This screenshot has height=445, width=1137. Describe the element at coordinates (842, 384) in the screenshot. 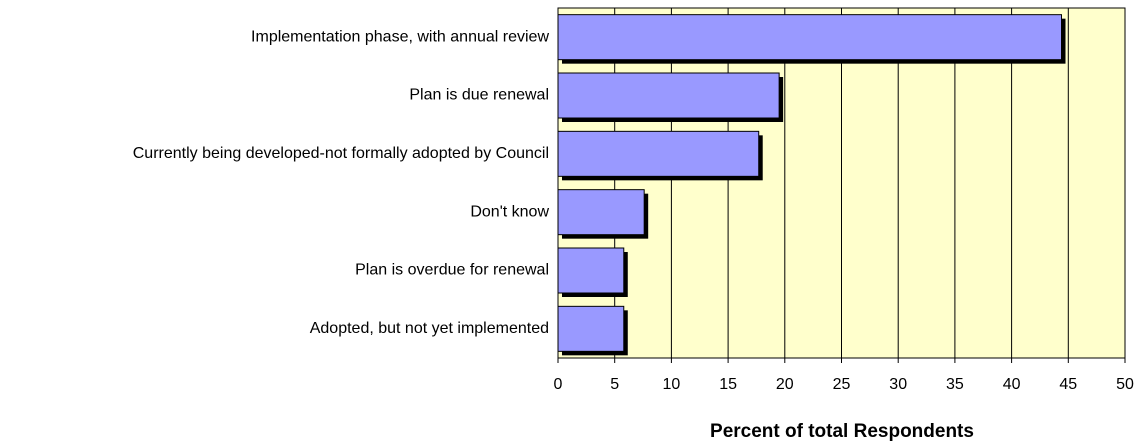

I see `x-tick-label: 25` at that location.